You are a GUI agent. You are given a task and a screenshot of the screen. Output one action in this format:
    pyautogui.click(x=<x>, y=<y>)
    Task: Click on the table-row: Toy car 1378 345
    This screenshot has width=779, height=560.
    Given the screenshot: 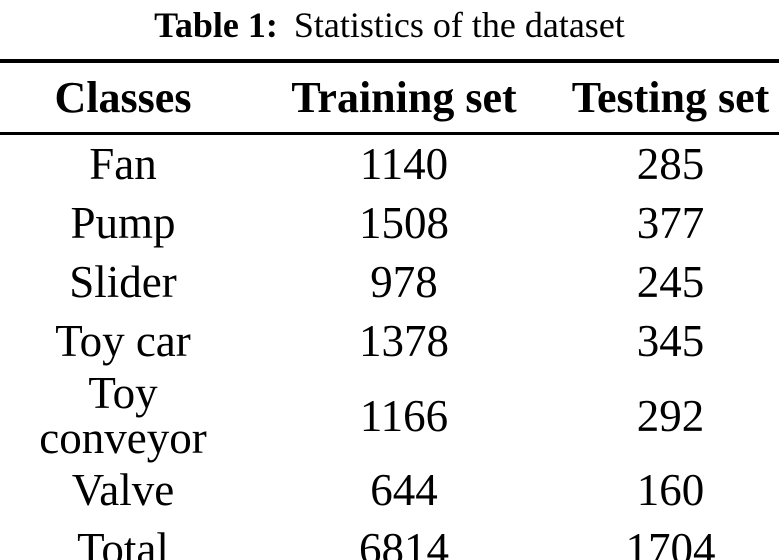 What is the action you would take?
    pyautogui.click(x=389, y=341)
    